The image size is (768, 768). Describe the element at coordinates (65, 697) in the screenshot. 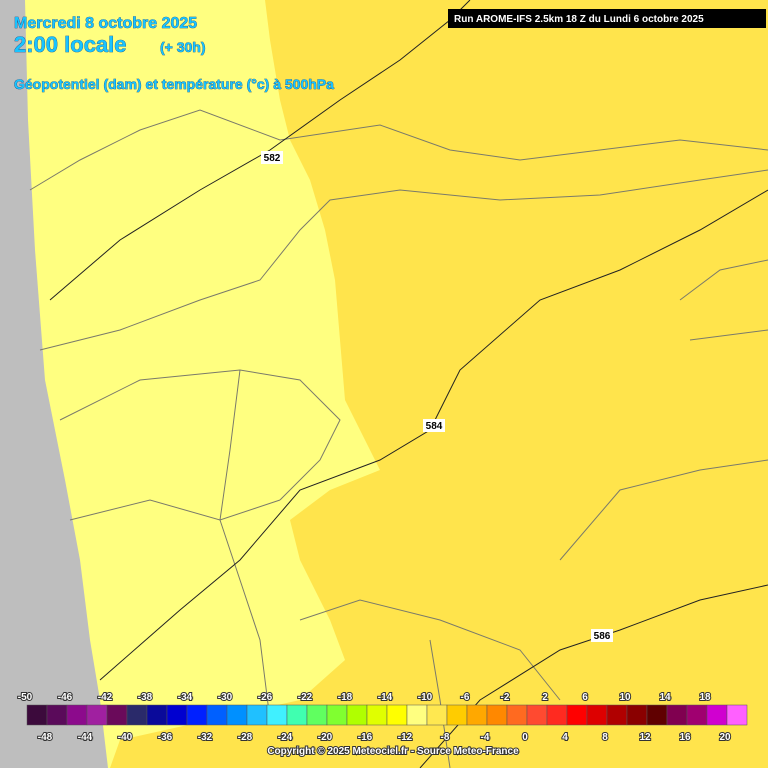

I see `colorbar-label: -46` at that location.